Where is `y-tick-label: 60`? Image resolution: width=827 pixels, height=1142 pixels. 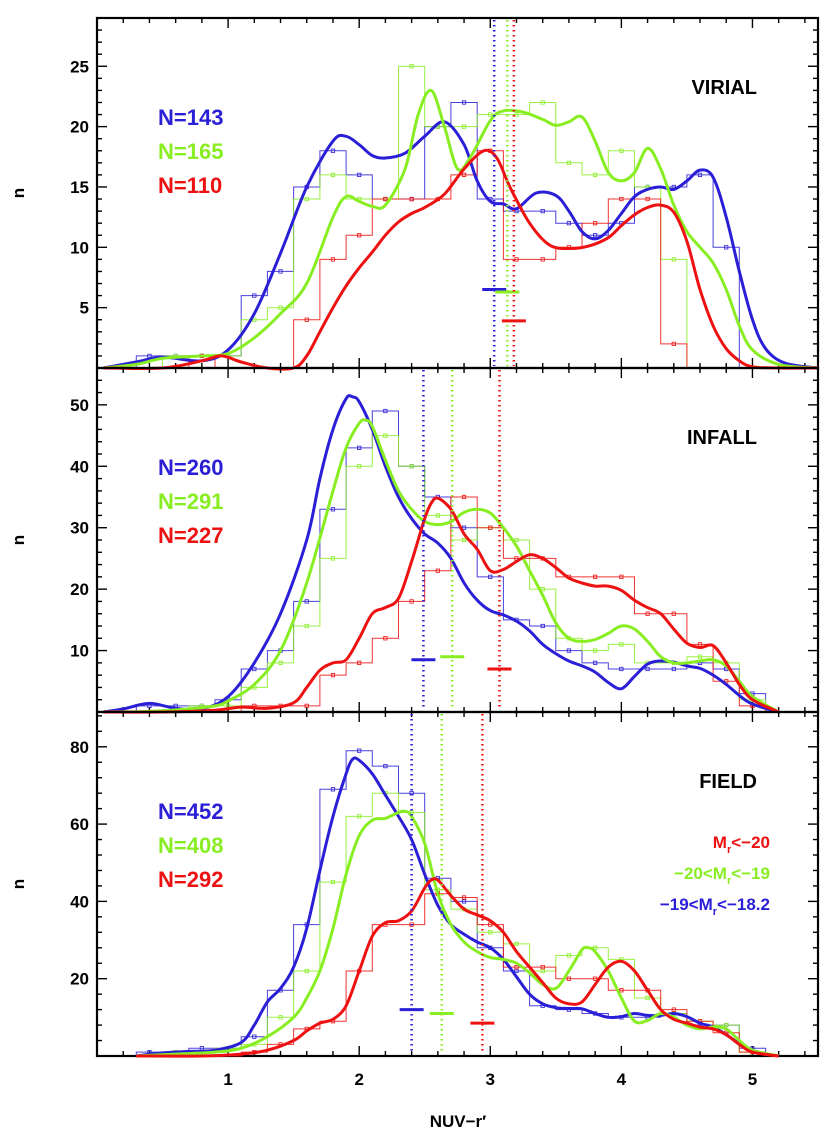 y-tick-label: 60 is located at coordinates (79, 824).